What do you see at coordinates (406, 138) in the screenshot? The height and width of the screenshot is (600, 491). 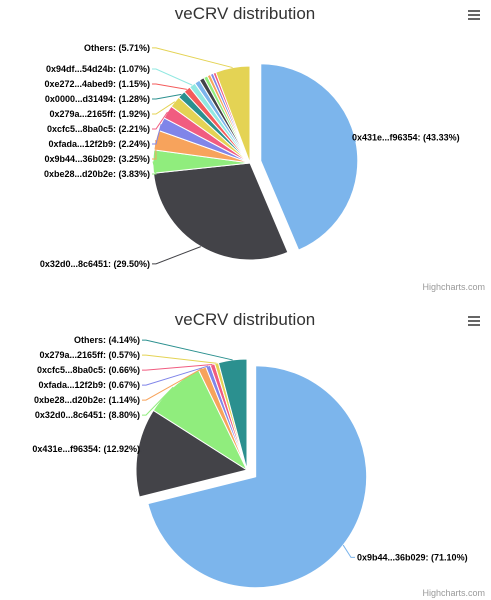 I see `slice-label: 0x431e...f96354: (43.33%)` at bounding box center [406, 138].